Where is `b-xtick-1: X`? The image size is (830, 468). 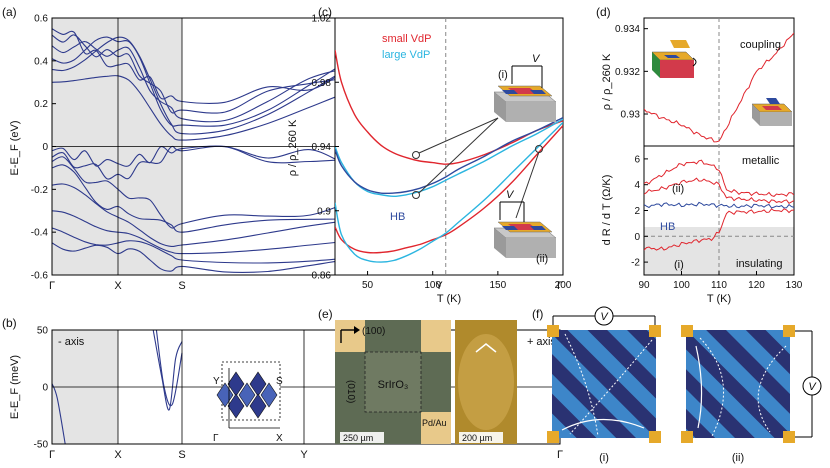 b-xtick-1: X is located at coordinates (118, 455).